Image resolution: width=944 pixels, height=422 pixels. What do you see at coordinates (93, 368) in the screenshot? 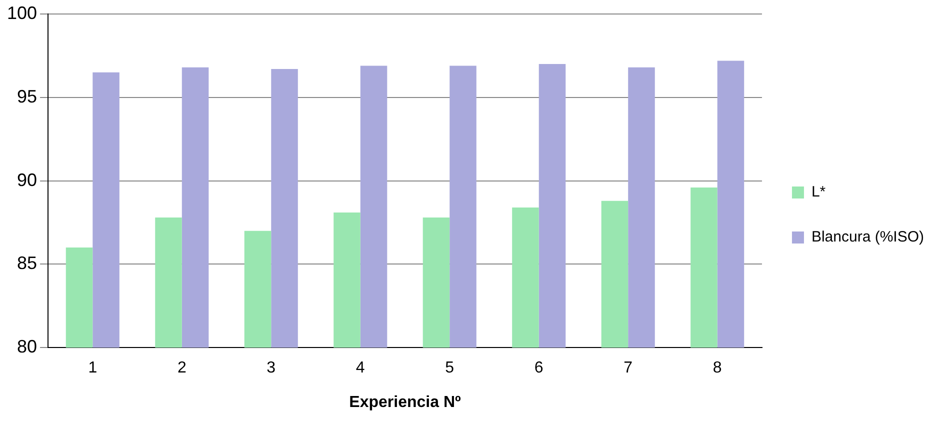
I see `x-tick-label: 1` at bounding box center [93, 368].